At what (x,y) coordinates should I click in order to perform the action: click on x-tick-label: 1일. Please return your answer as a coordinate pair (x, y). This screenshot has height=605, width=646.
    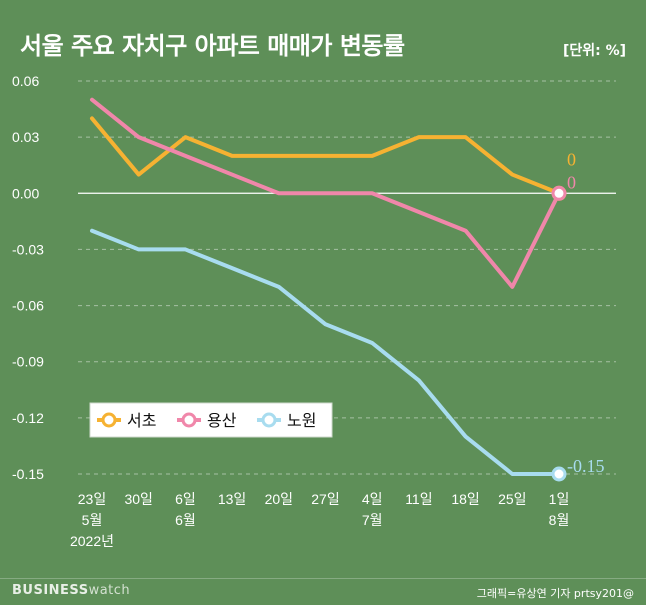
    Looking at the image, I should click on (559, 499).